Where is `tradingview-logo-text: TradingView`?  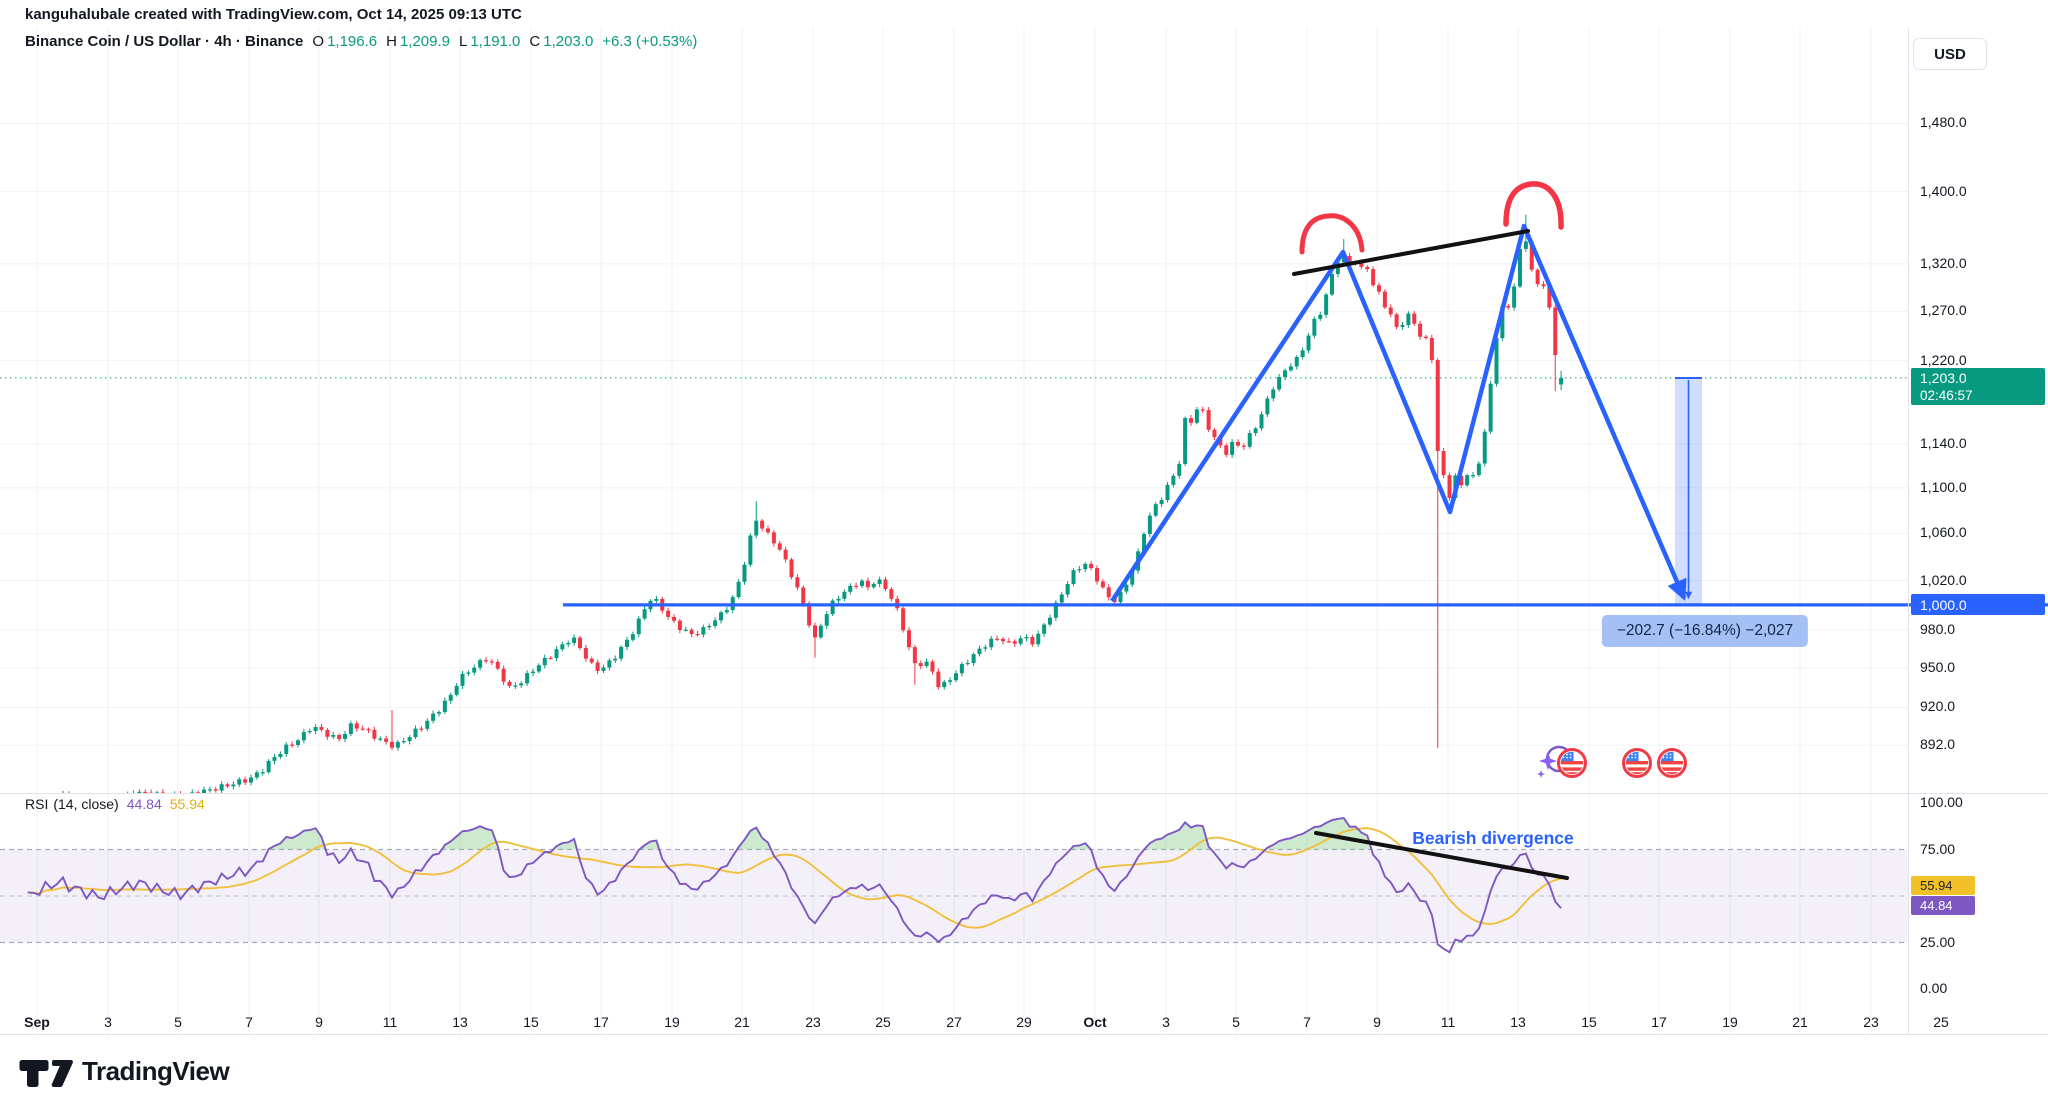 tradingview-logo-text: TradingView is located at coordinates (156, 1071).